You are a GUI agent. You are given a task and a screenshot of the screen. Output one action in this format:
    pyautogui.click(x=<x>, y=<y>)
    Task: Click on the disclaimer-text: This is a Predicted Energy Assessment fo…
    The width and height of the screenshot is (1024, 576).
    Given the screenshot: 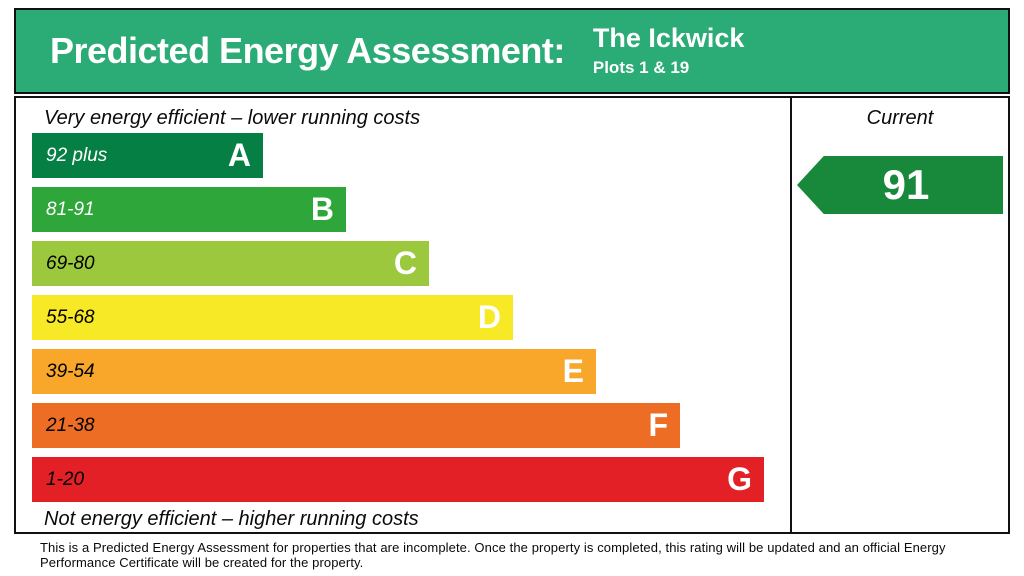 What is the action you would take?
    pyautogui.click(x=493, y=555)
    